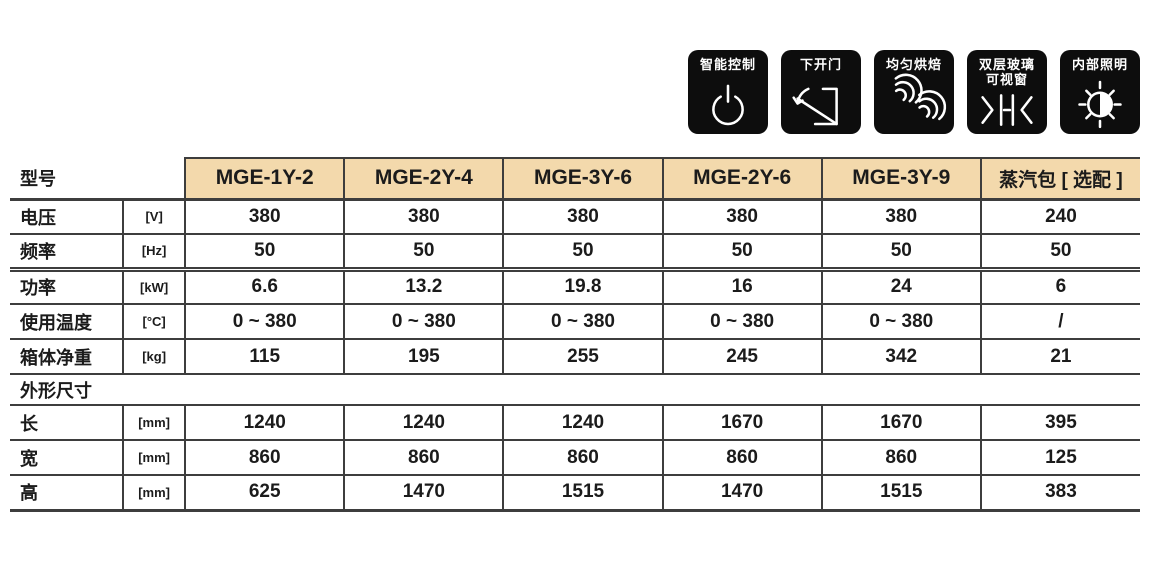 This screenshot has width=1163, height=578. Describe the element at coordinates (913, 64) in the screenshot. I see `badge-caption: 均匀烘焙` at that location.